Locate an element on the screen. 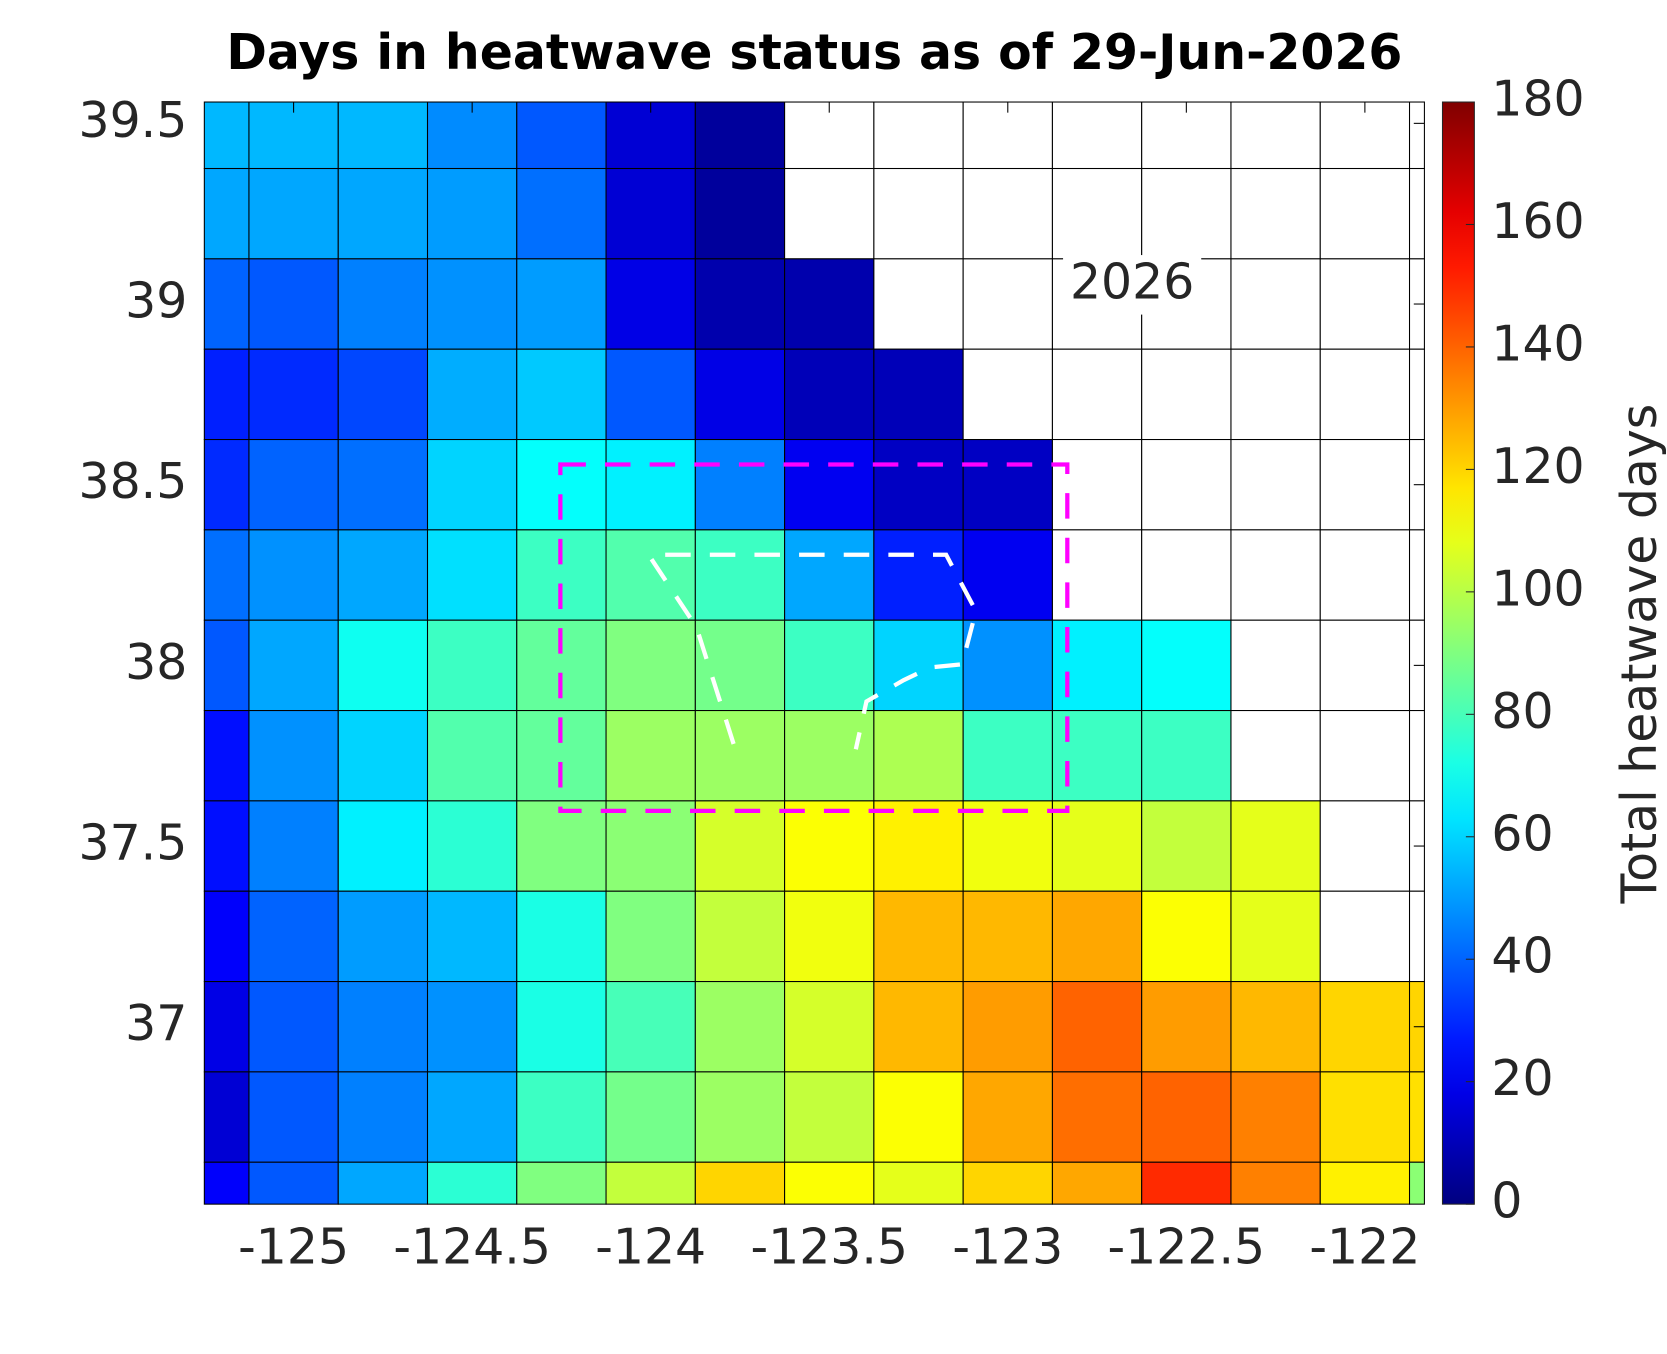  colorbar-label: Total heatwave days is located at coordinates (1639, 654).